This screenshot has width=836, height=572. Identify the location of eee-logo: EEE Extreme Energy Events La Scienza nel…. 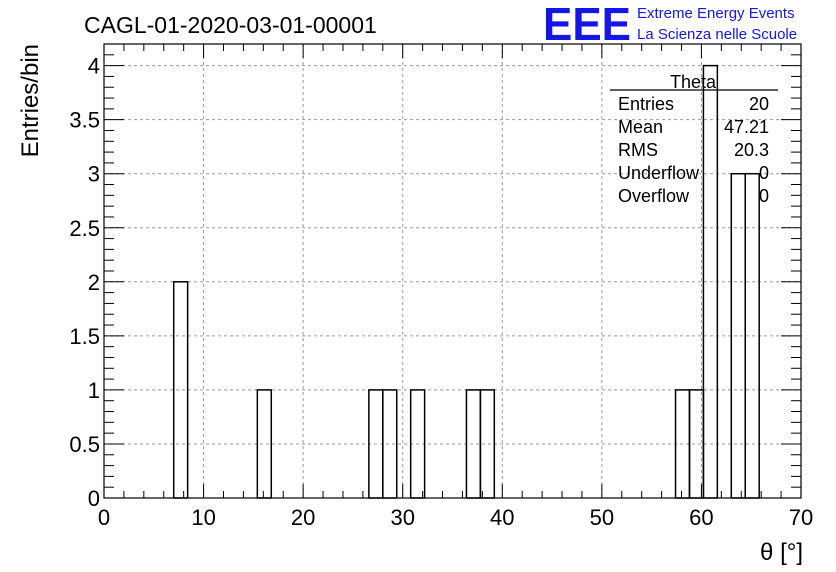
(670, 25).